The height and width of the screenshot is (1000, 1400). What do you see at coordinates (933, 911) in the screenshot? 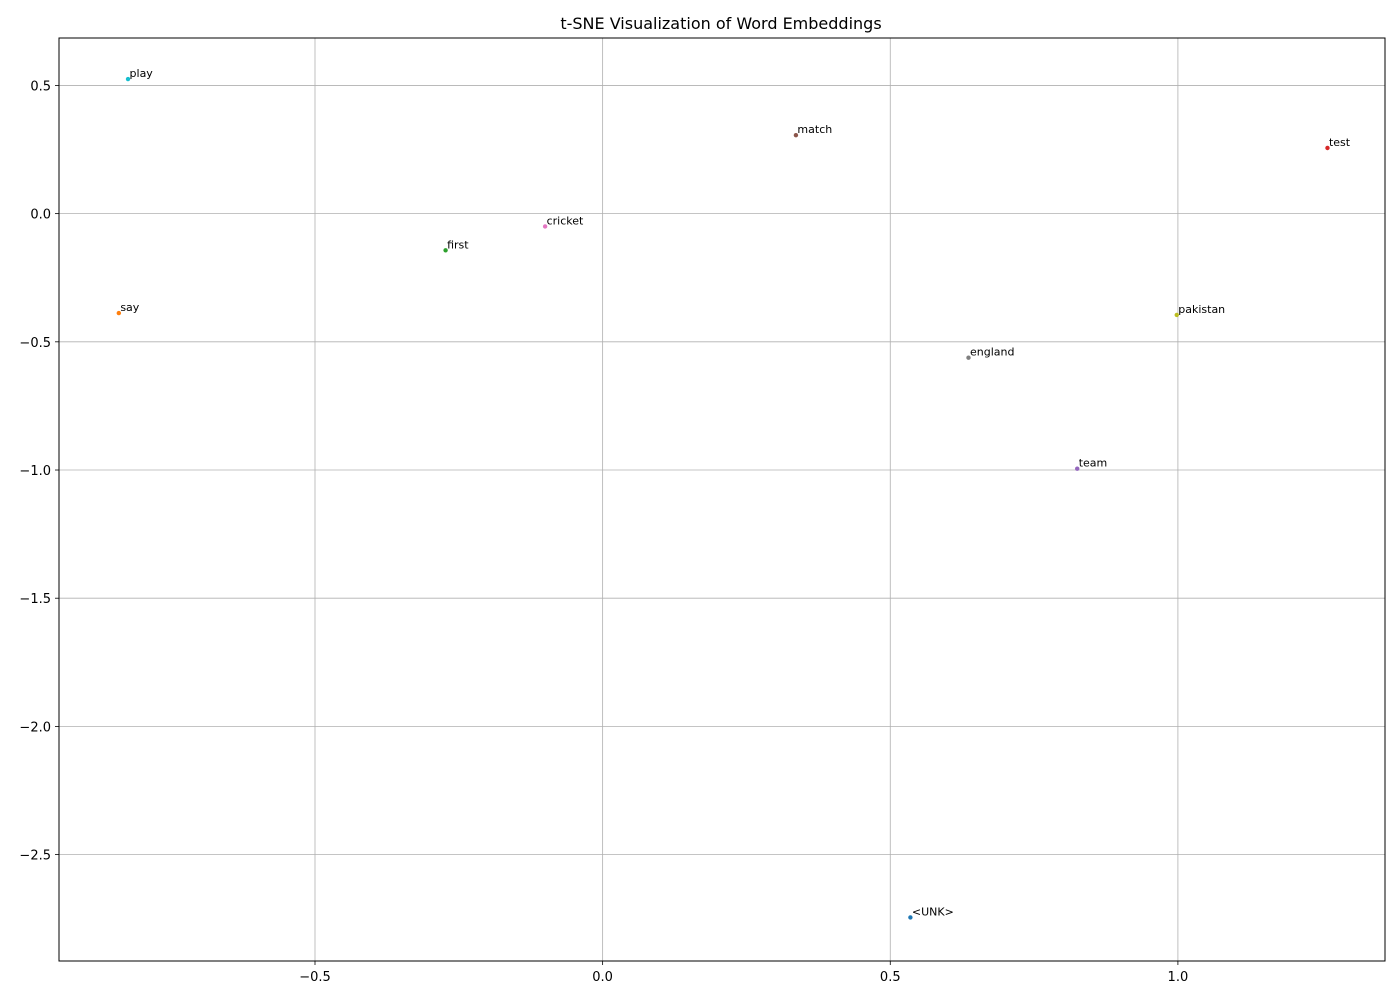
I see `point-label-0: <UNK>` at bounding box center [933, 911].